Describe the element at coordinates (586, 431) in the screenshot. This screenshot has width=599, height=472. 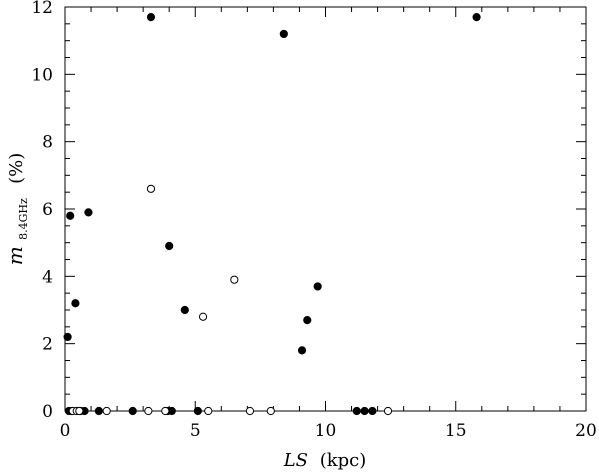
I see `x-tick-label: 20` at that location.